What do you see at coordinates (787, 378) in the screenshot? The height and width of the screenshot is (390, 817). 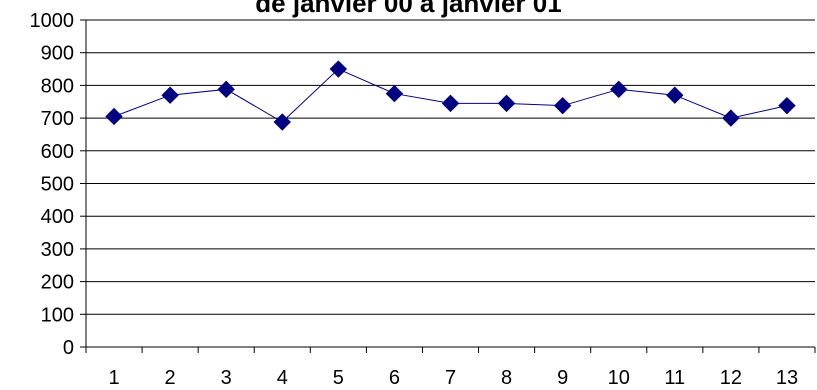 I see `x-tick-label: 13` at bounding box center [787, 378].